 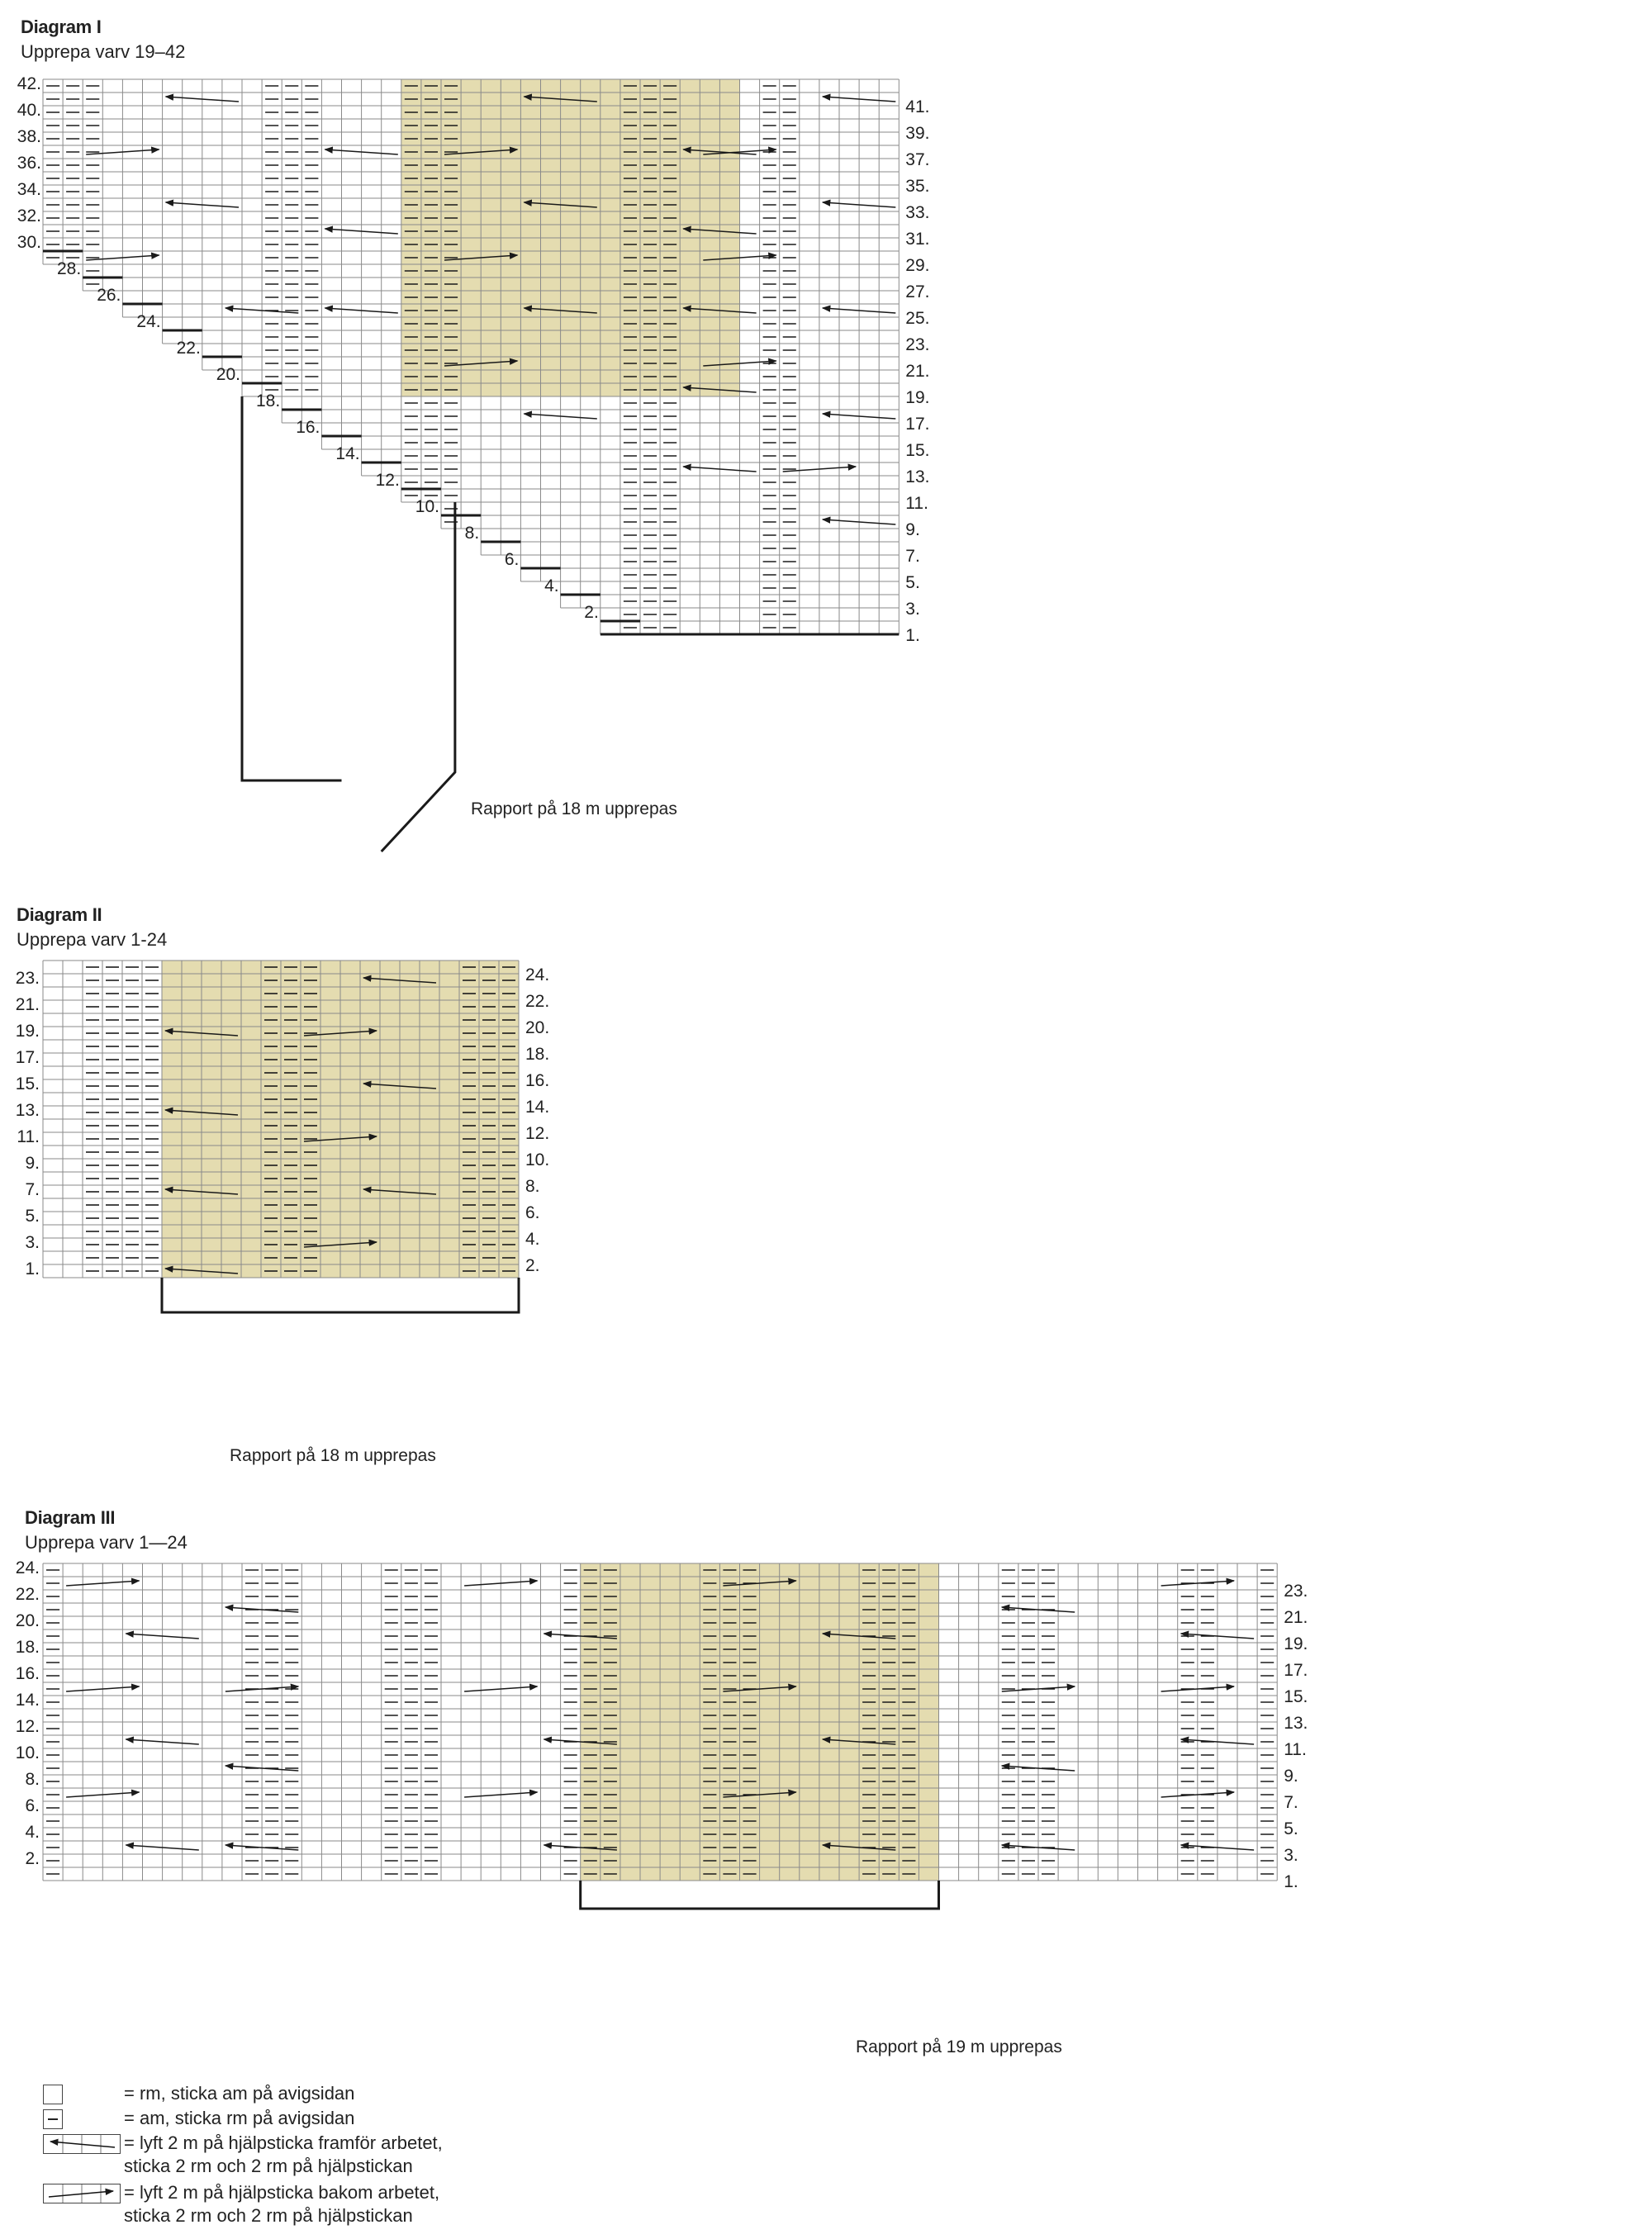 What do you see at coordinates (61, 27) in the screenshot?
I see `diagram-1-title: Diagram I` at bounding box center [61, 27].